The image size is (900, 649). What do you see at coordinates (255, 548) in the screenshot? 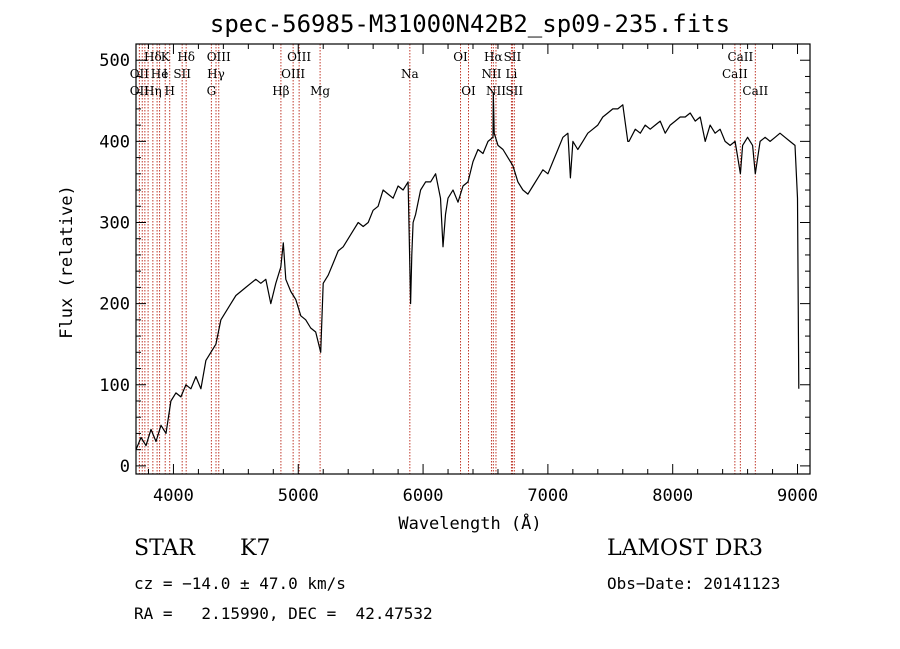
I see `object-subclass: K7` at bounding box center [255, 548].